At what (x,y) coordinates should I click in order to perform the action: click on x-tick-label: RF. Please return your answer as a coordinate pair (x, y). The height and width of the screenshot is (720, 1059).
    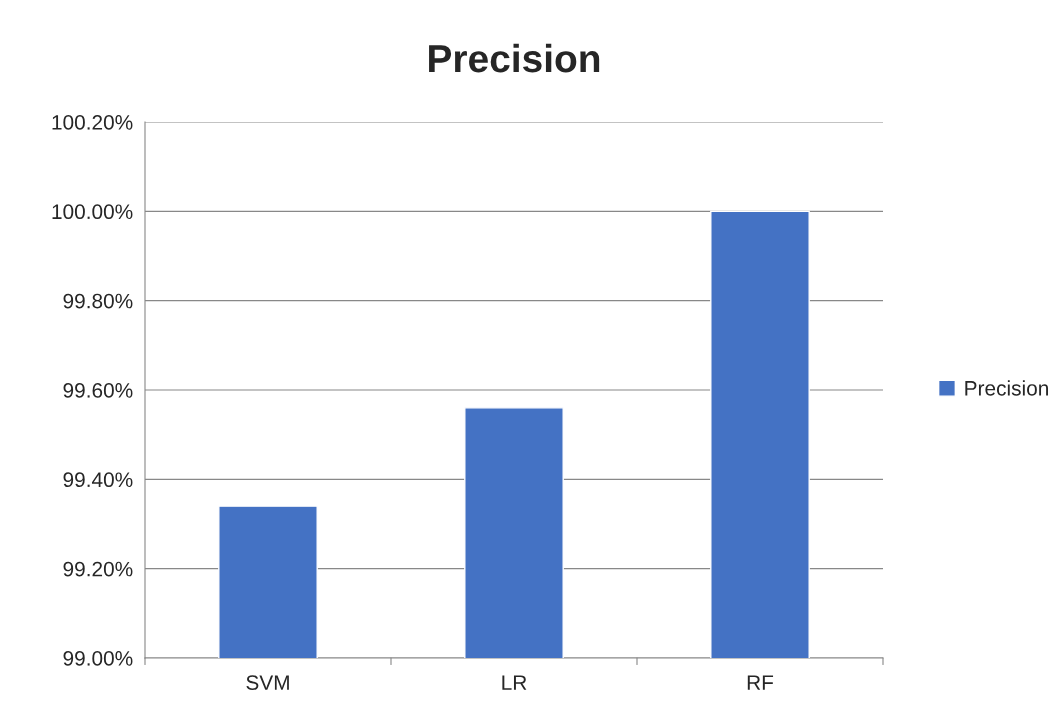
    Looking at the image, I should click on (760, 682).